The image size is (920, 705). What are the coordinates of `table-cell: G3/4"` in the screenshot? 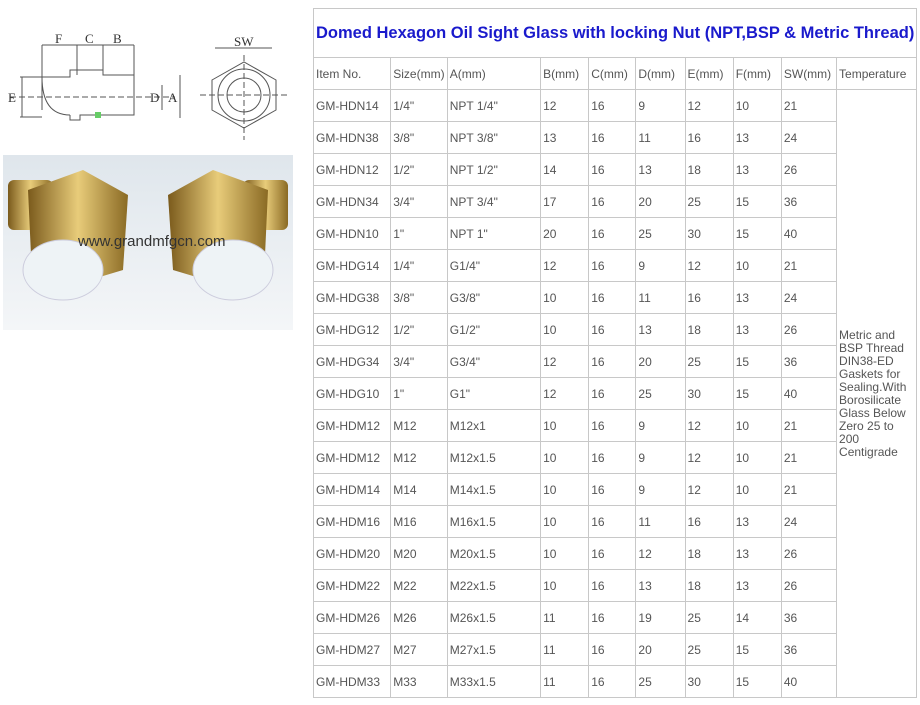 It's located at (494, 361).